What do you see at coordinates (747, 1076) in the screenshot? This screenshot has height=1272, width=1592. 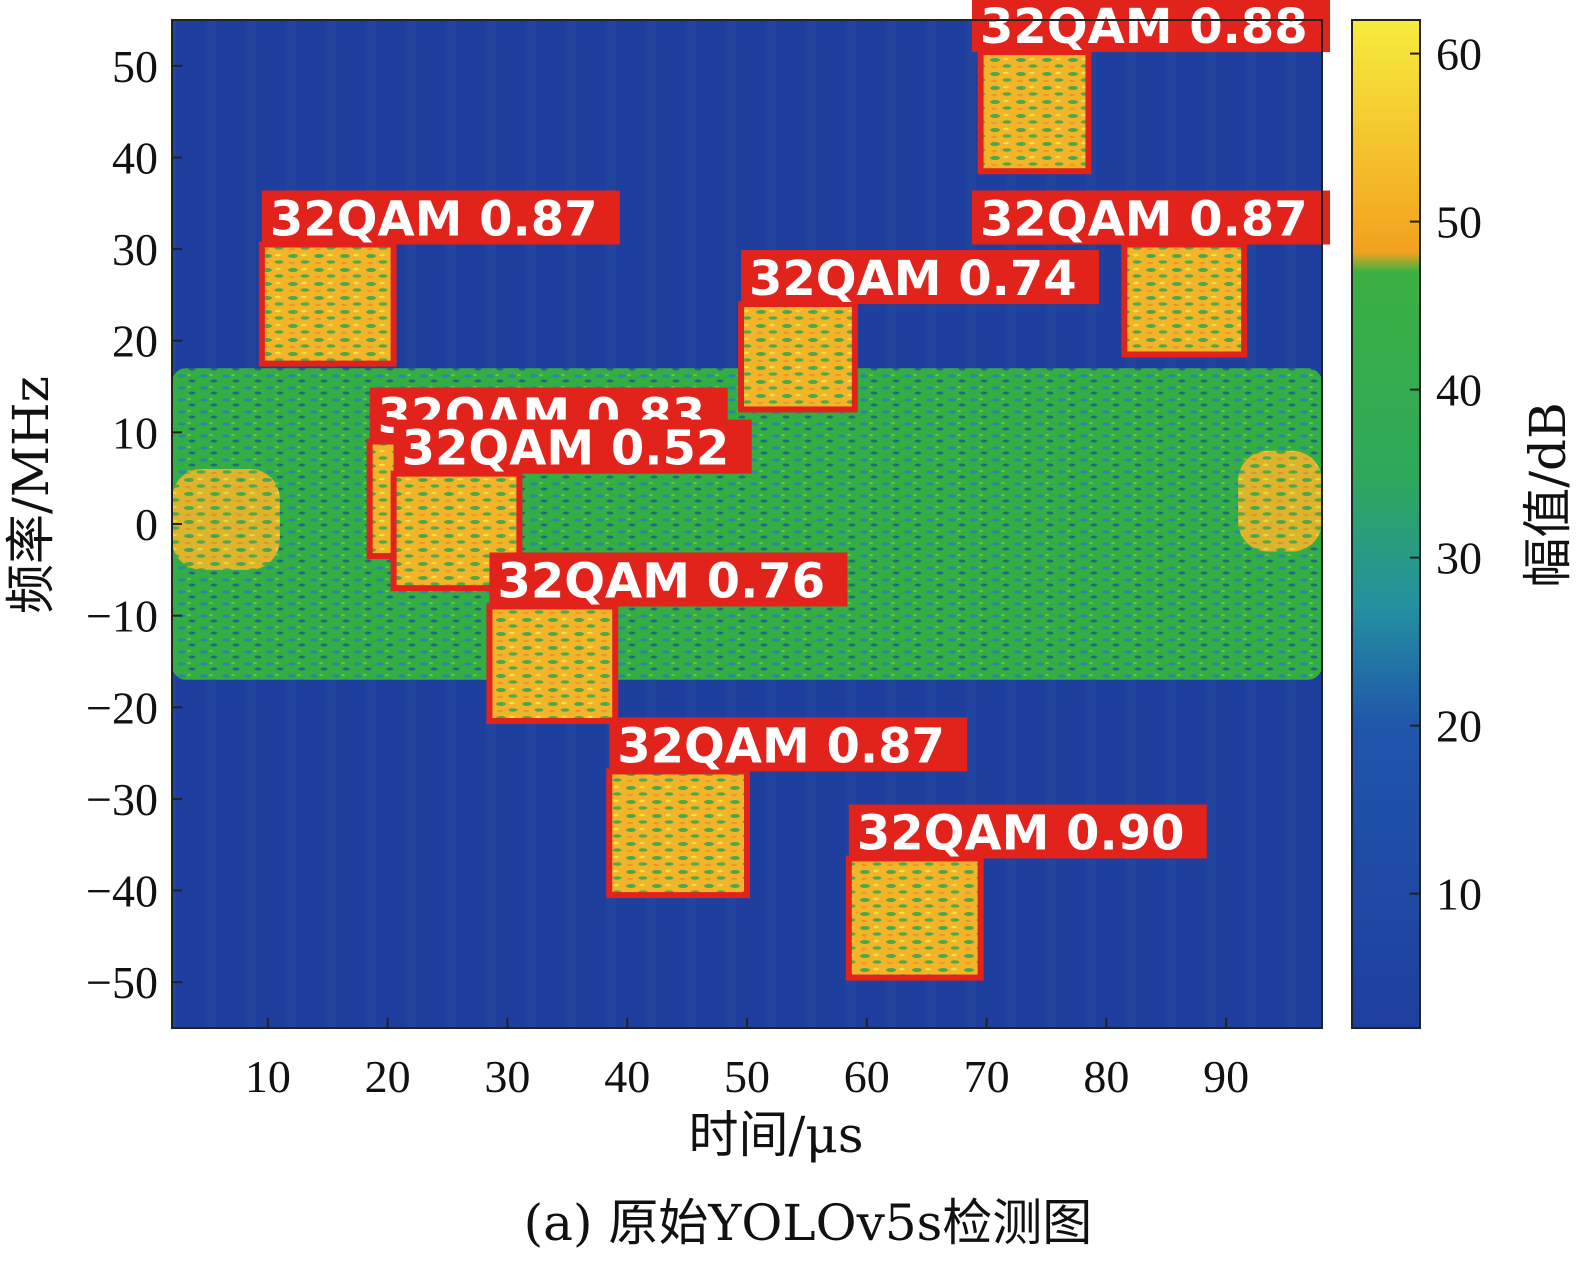 I see `x-tick-label: 50` at bounding box center [747, 1076].